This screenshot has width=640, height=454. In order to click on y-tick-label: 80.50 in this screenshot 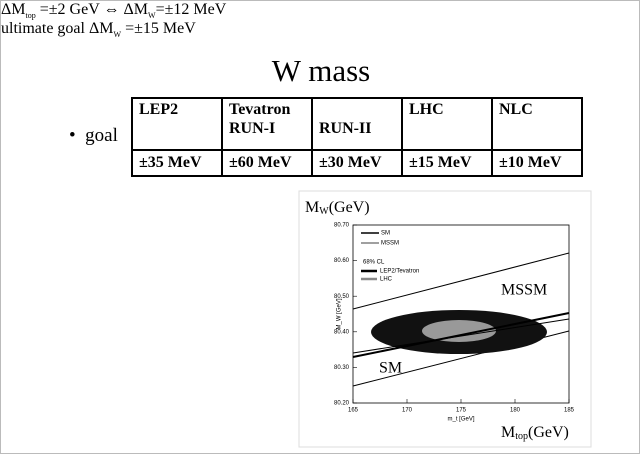, I will do `click(342, 297)`.